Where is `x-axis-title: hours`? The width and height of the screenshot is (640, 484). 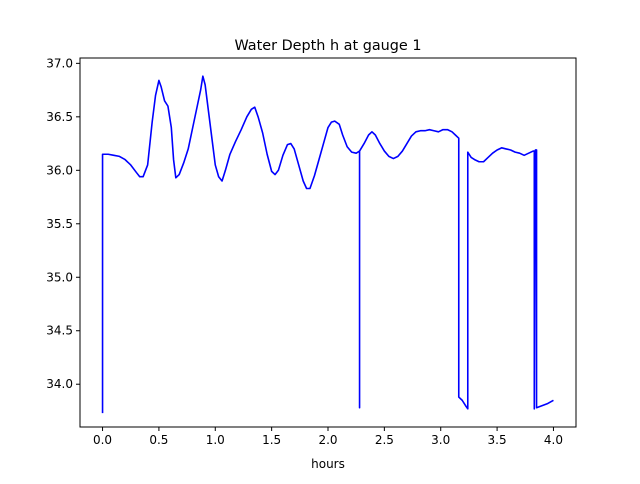 x-axis-title: hours is located at coordinates (328, 464).